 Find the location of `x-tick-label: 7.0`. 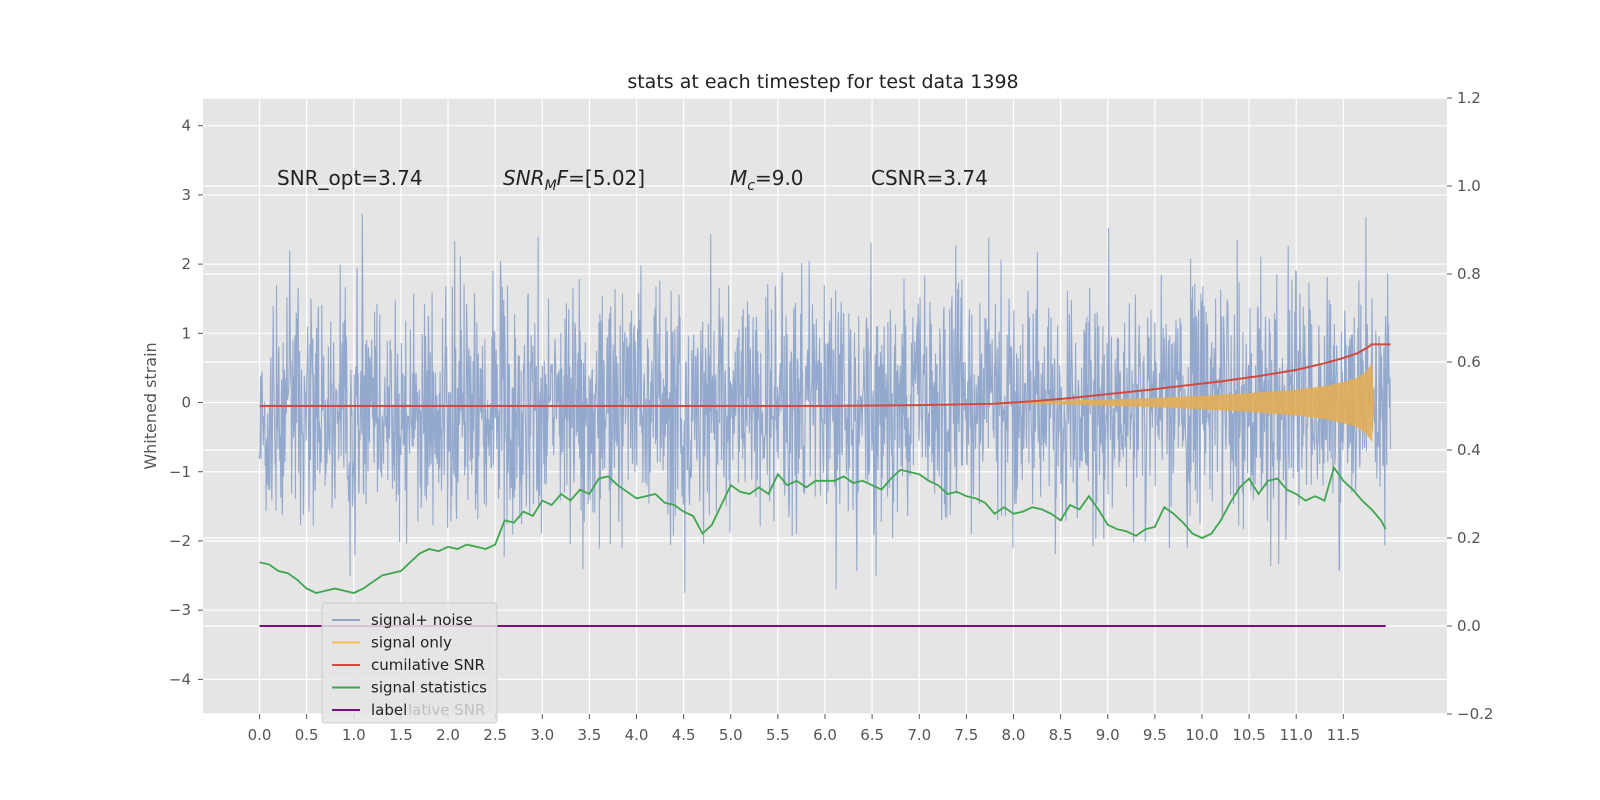

x-tick-label: 7.0 is located at coordinates (919, 735).